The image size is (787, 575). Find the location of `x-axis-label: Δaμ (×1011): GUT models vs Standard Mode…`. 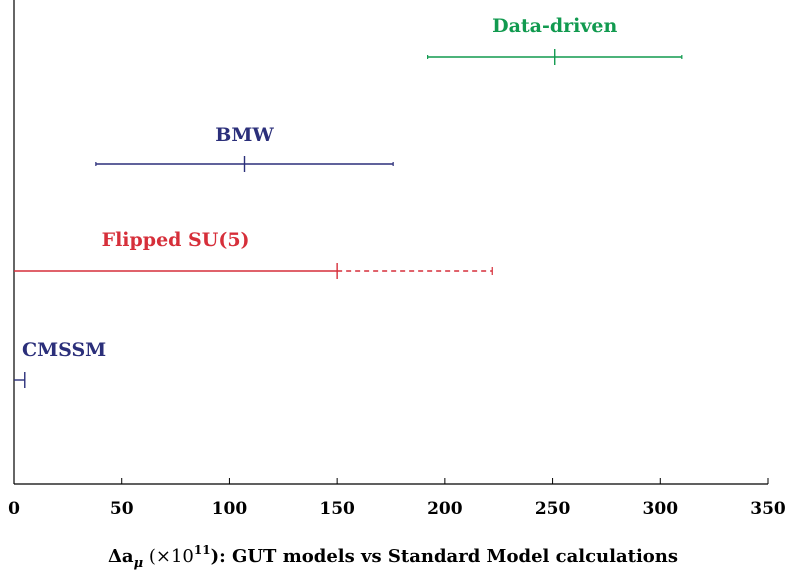

x-axis-label: Δaμ (×1011): GUT models vs Standard Mode… is located at coordinates (393, 557).